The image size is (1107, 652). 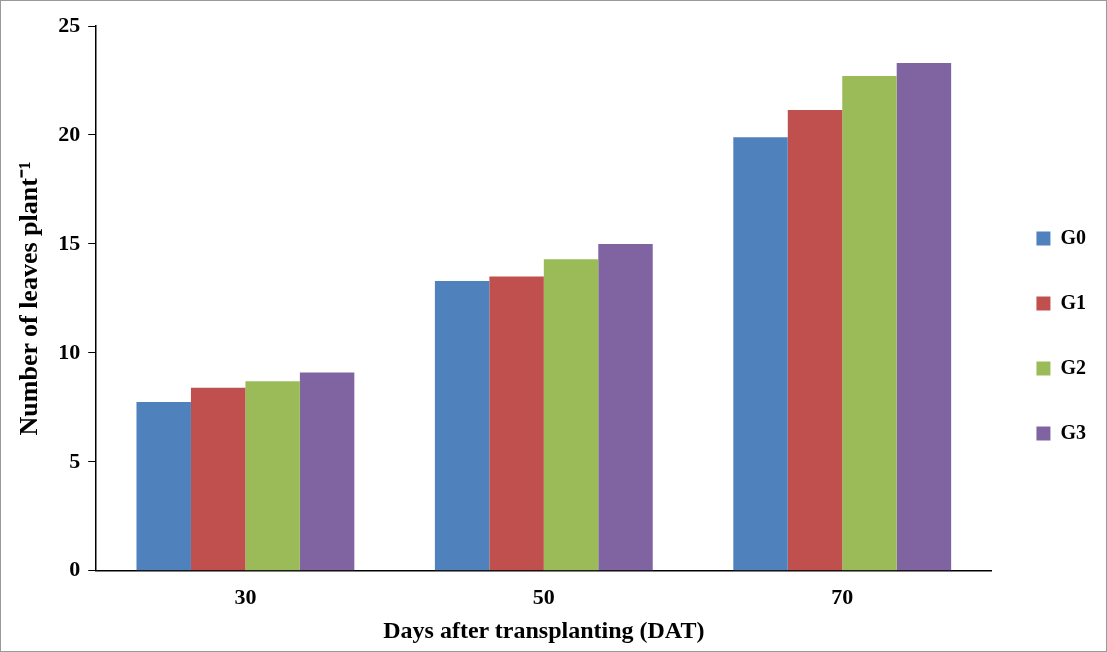 I want to click on x-axis-title: Days after transplanting (DAT), so click(x=544, y=629).